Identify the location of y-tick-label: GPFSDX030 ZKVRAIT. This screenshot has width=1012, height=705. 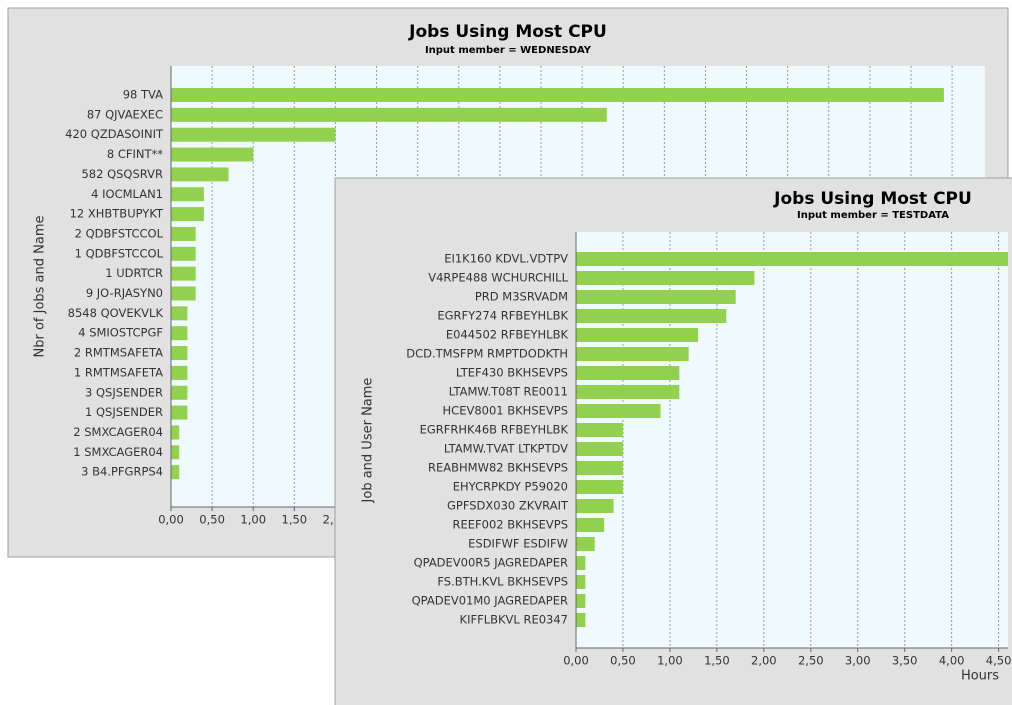
(508, 506).